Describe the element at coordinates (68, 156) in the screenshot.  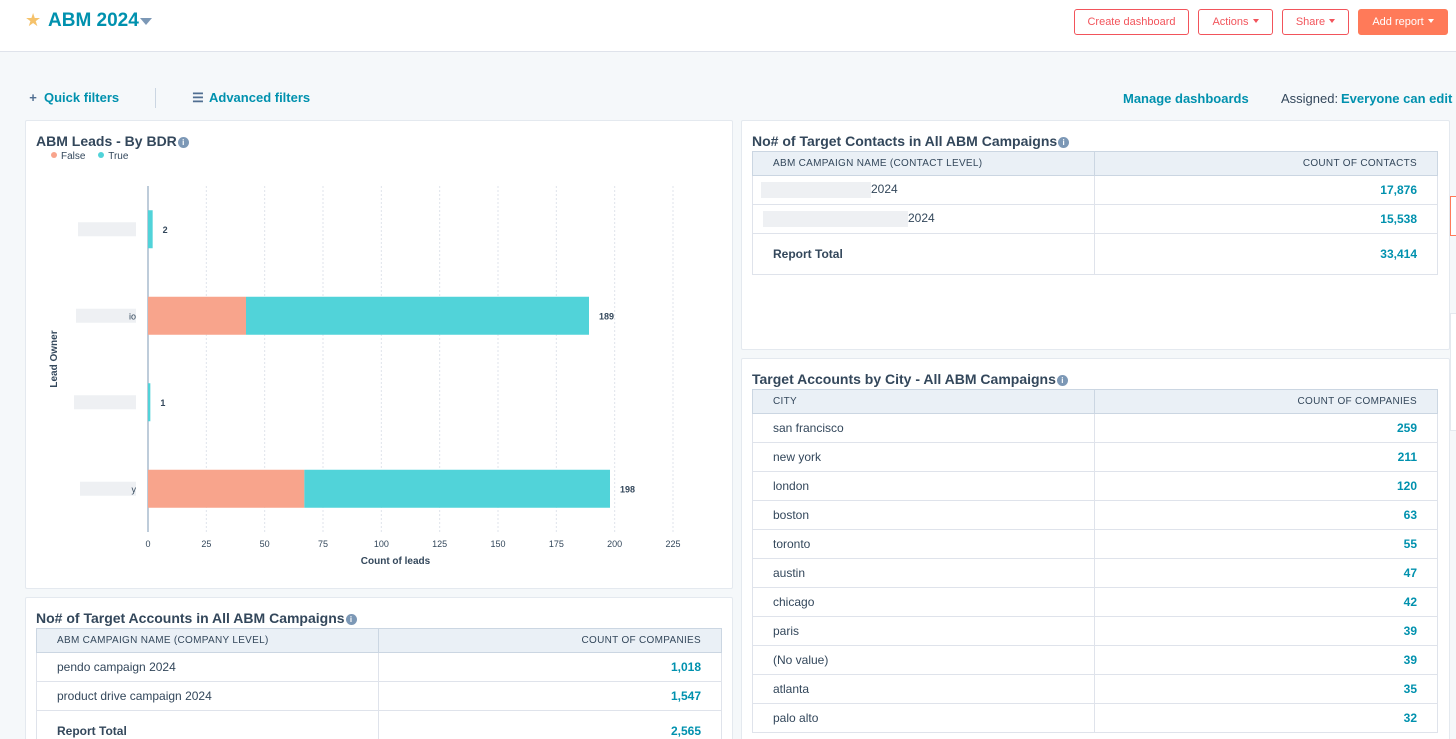
I see `legend-item-false: False` at that location.